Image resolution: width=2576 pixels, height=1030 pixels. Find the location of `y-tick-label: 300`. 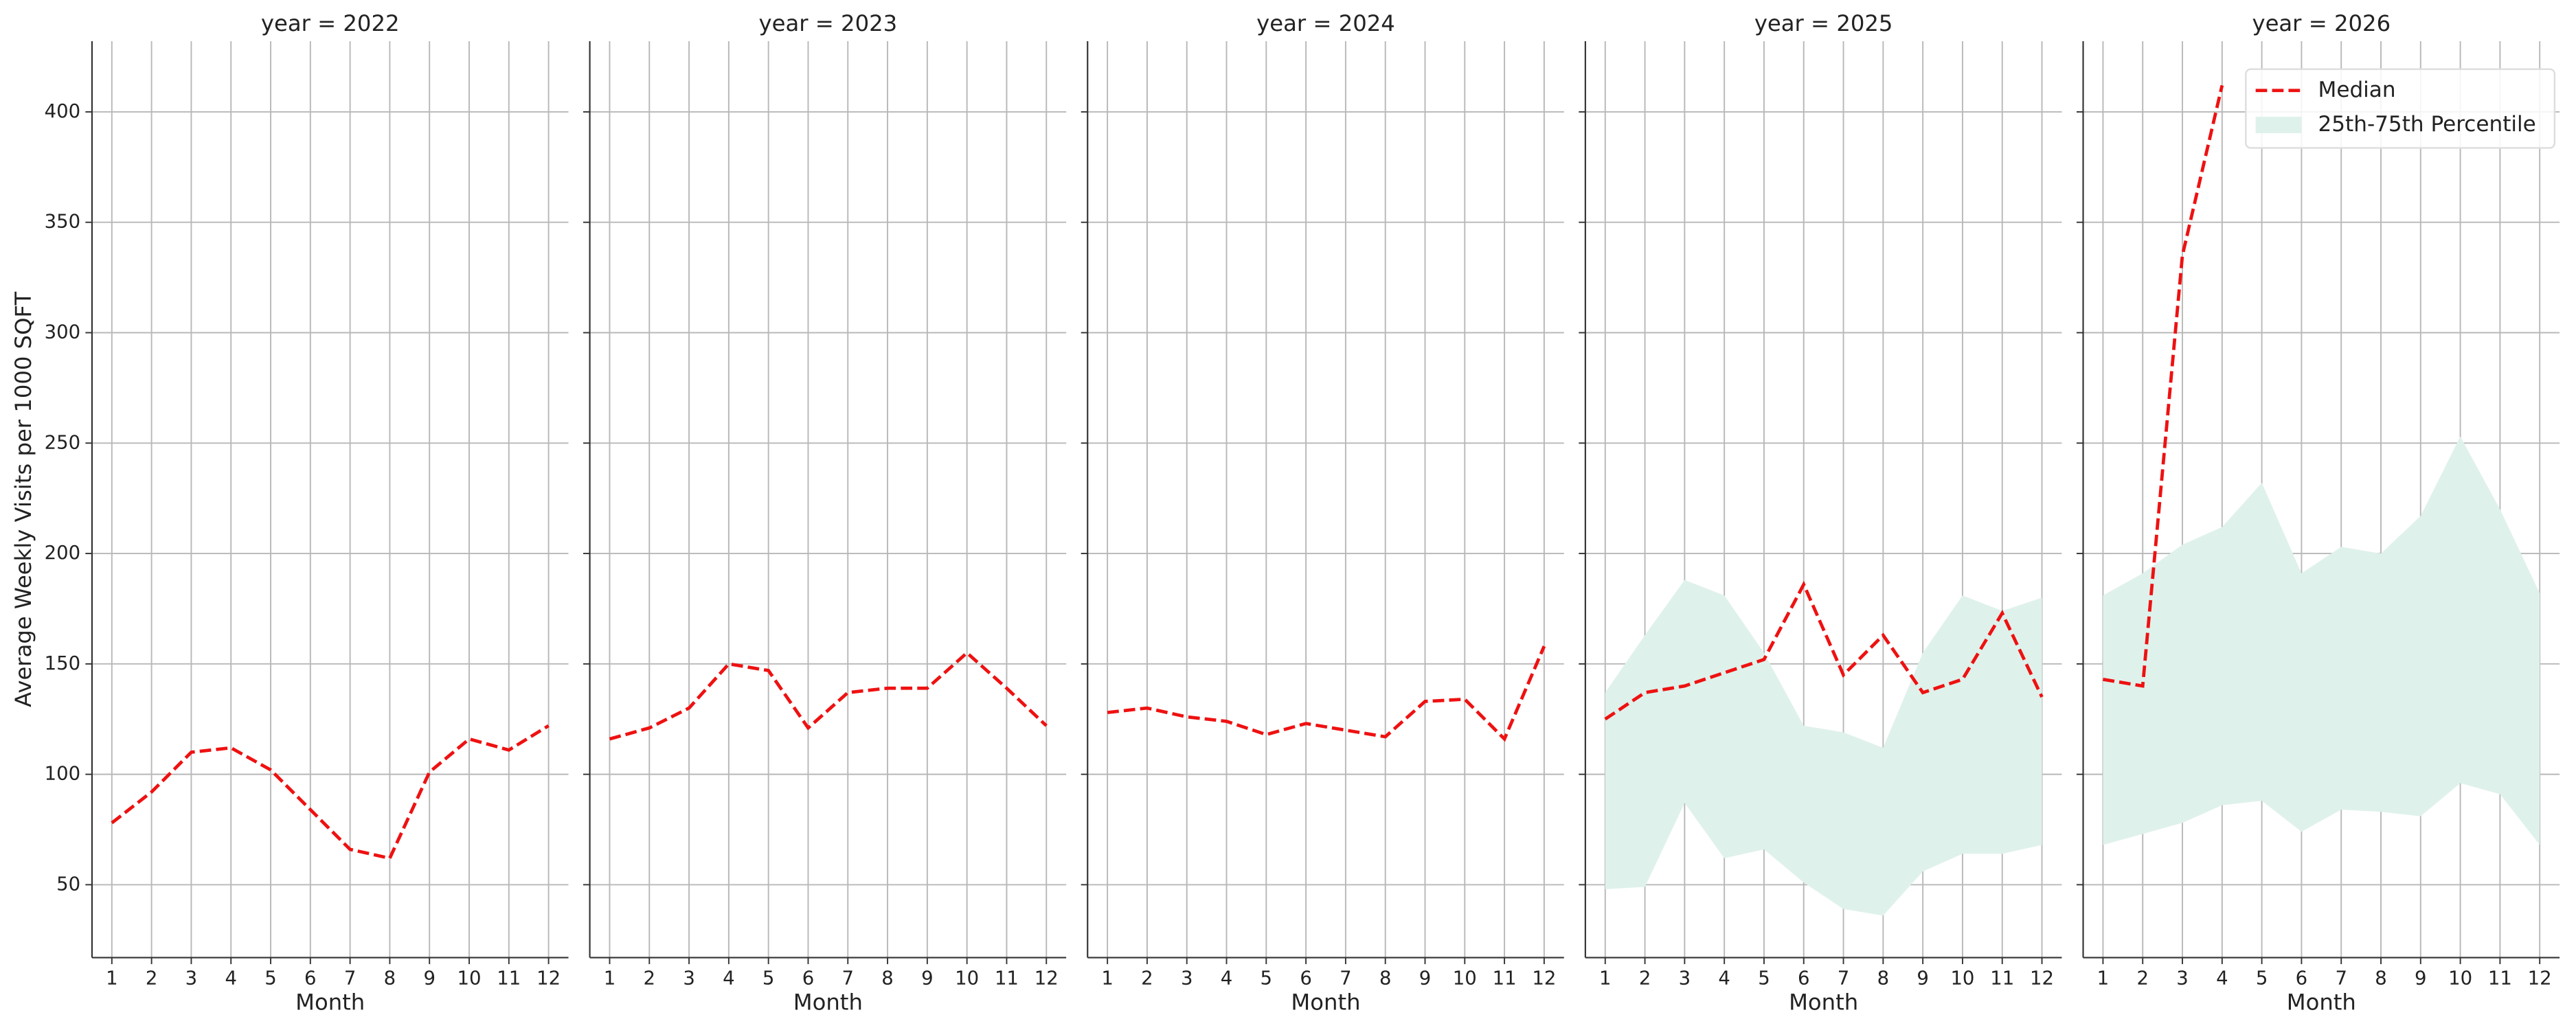

y-tick-label: 300 is located at coordinates (63, 332).